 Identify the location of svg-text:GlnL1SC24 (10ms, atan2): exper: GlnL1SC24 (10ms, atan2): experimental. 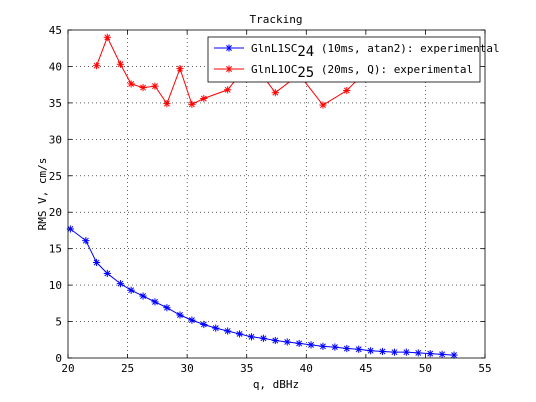
(375, 51).